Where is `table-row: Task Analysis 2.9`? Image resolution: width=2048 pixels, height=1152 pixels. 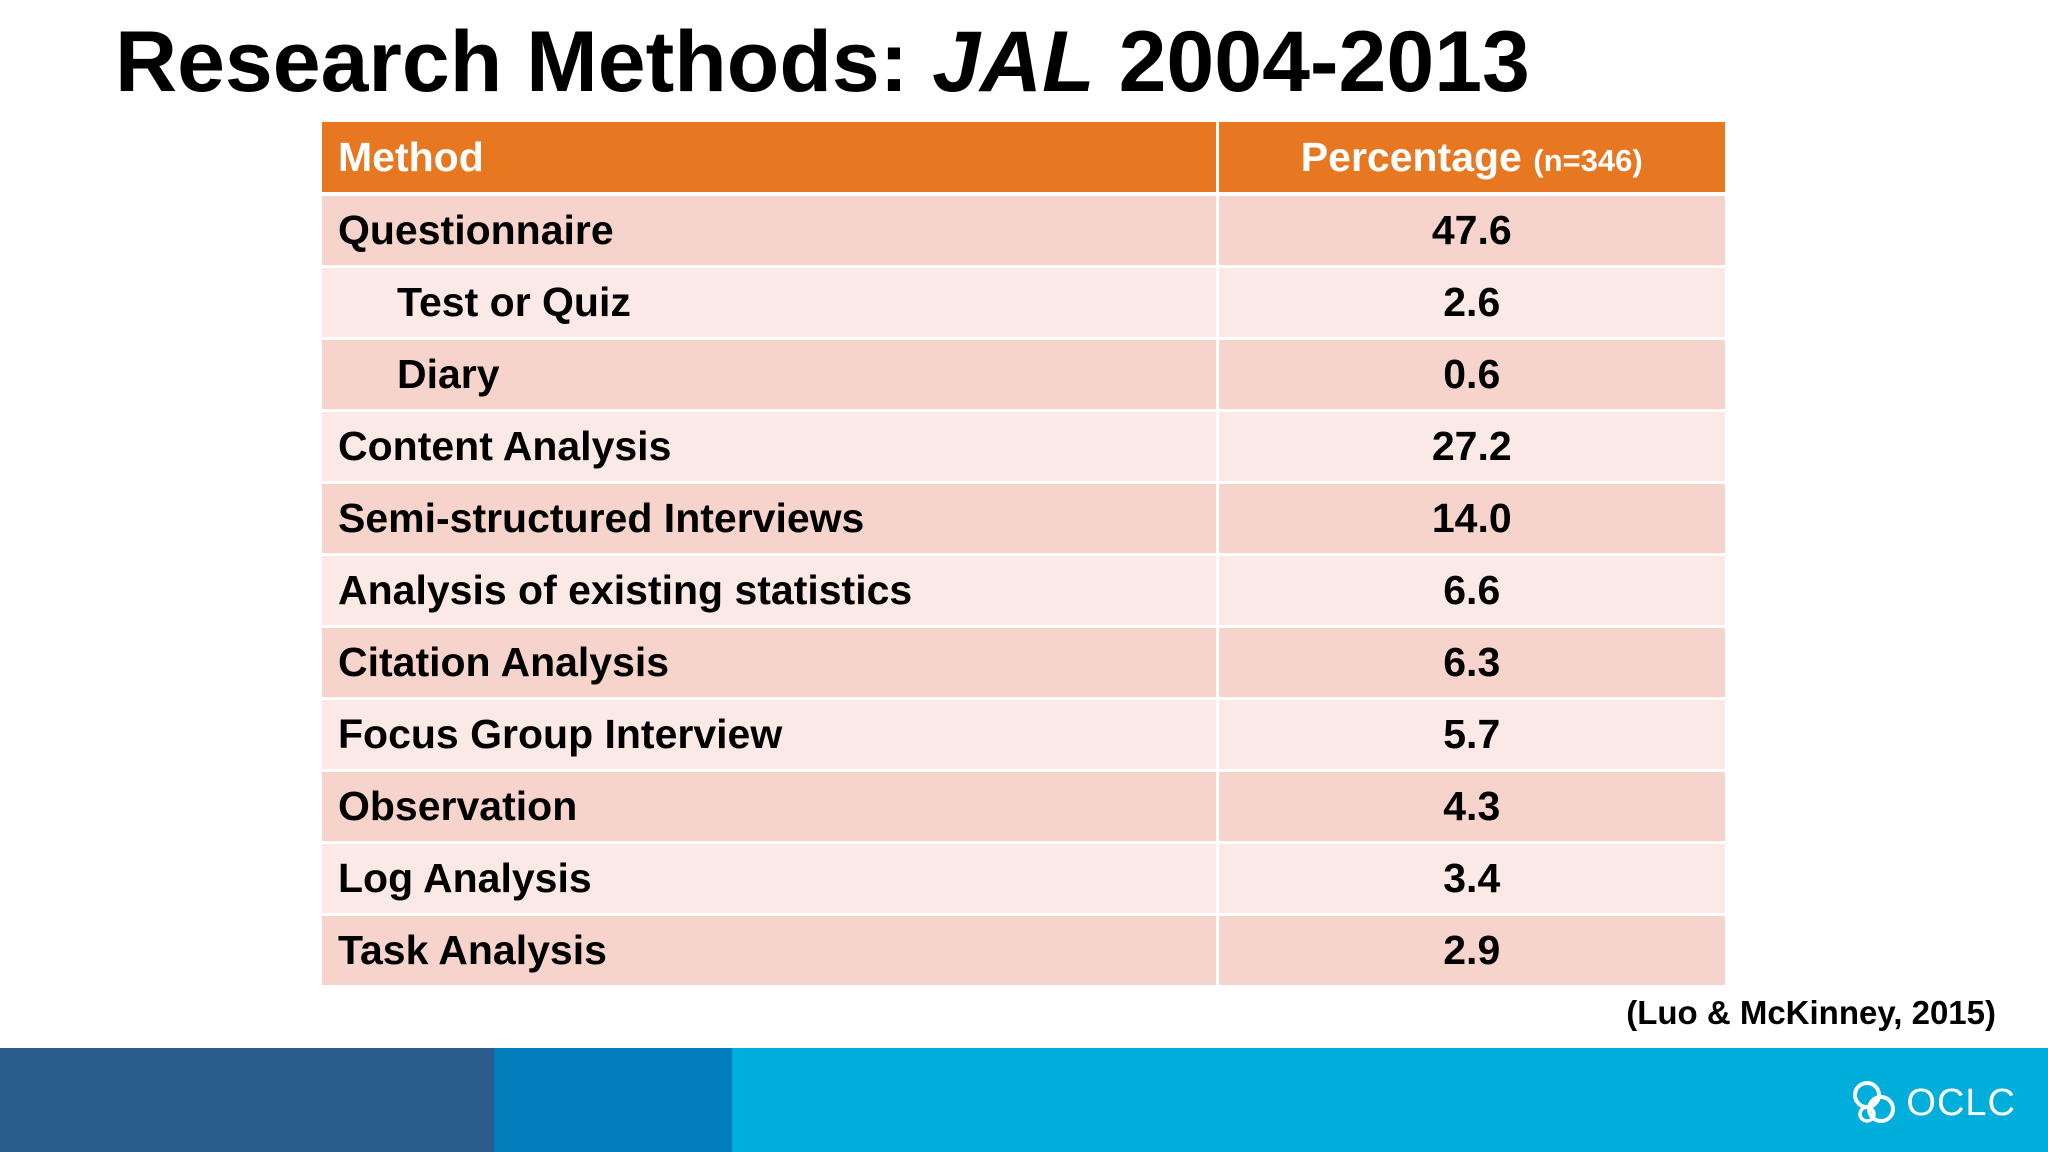 table-row: Task Analysis 2.9 is located at coordinates (1023, 951).